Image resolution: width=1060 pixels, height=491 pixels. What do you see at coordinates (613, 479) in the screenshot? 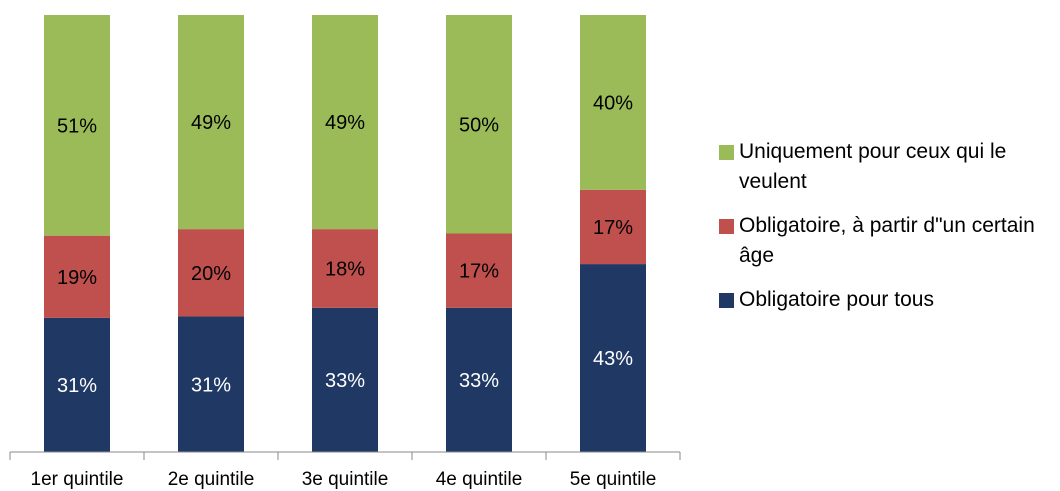
I see `x-tick-label: 5e quintile` at bounding box center [613, 479].